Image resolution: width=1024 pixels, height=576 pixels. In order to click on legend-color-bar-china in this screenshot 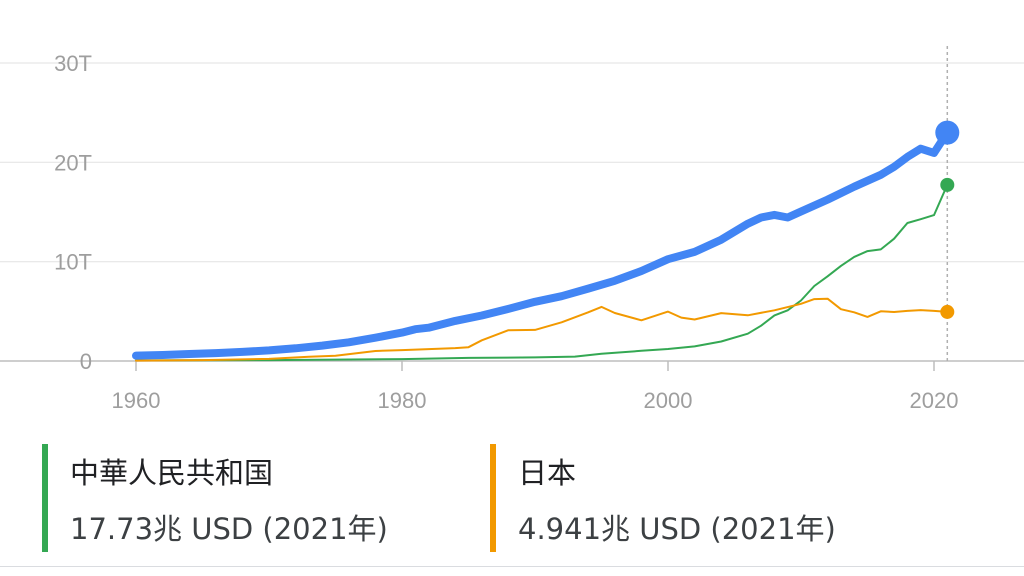, I will do `click(45, 498)`.